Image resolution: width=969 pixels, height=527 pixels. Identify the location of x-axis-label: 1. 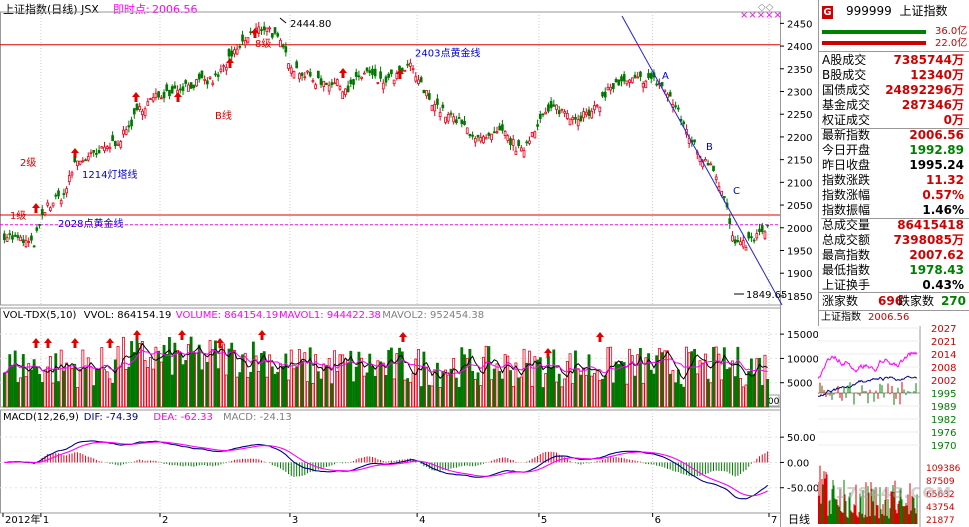
(46, 520).